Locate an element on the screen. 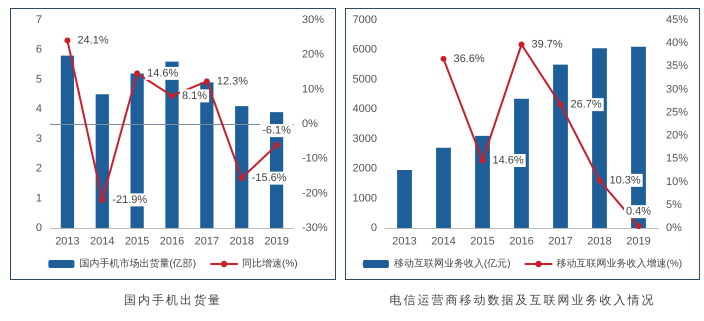  legend-label: 国内手机市场出货量(亿部) is located at coordinates (137, 264).